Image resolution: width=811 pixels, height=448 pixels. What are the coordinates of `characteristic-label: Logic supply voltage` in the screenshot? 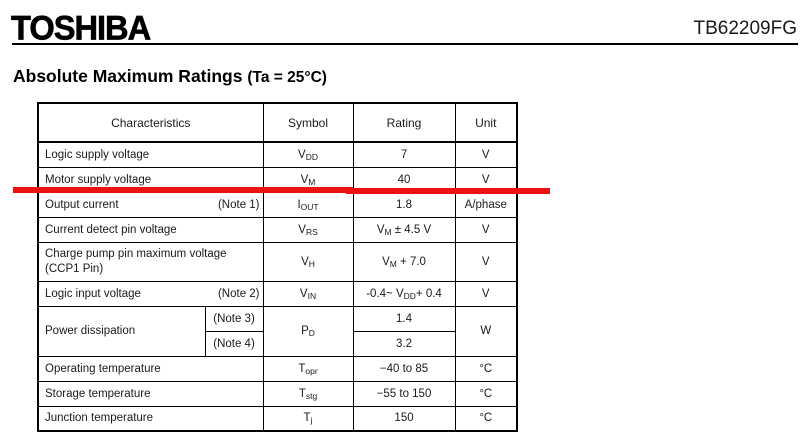 It's located at (97, 154).